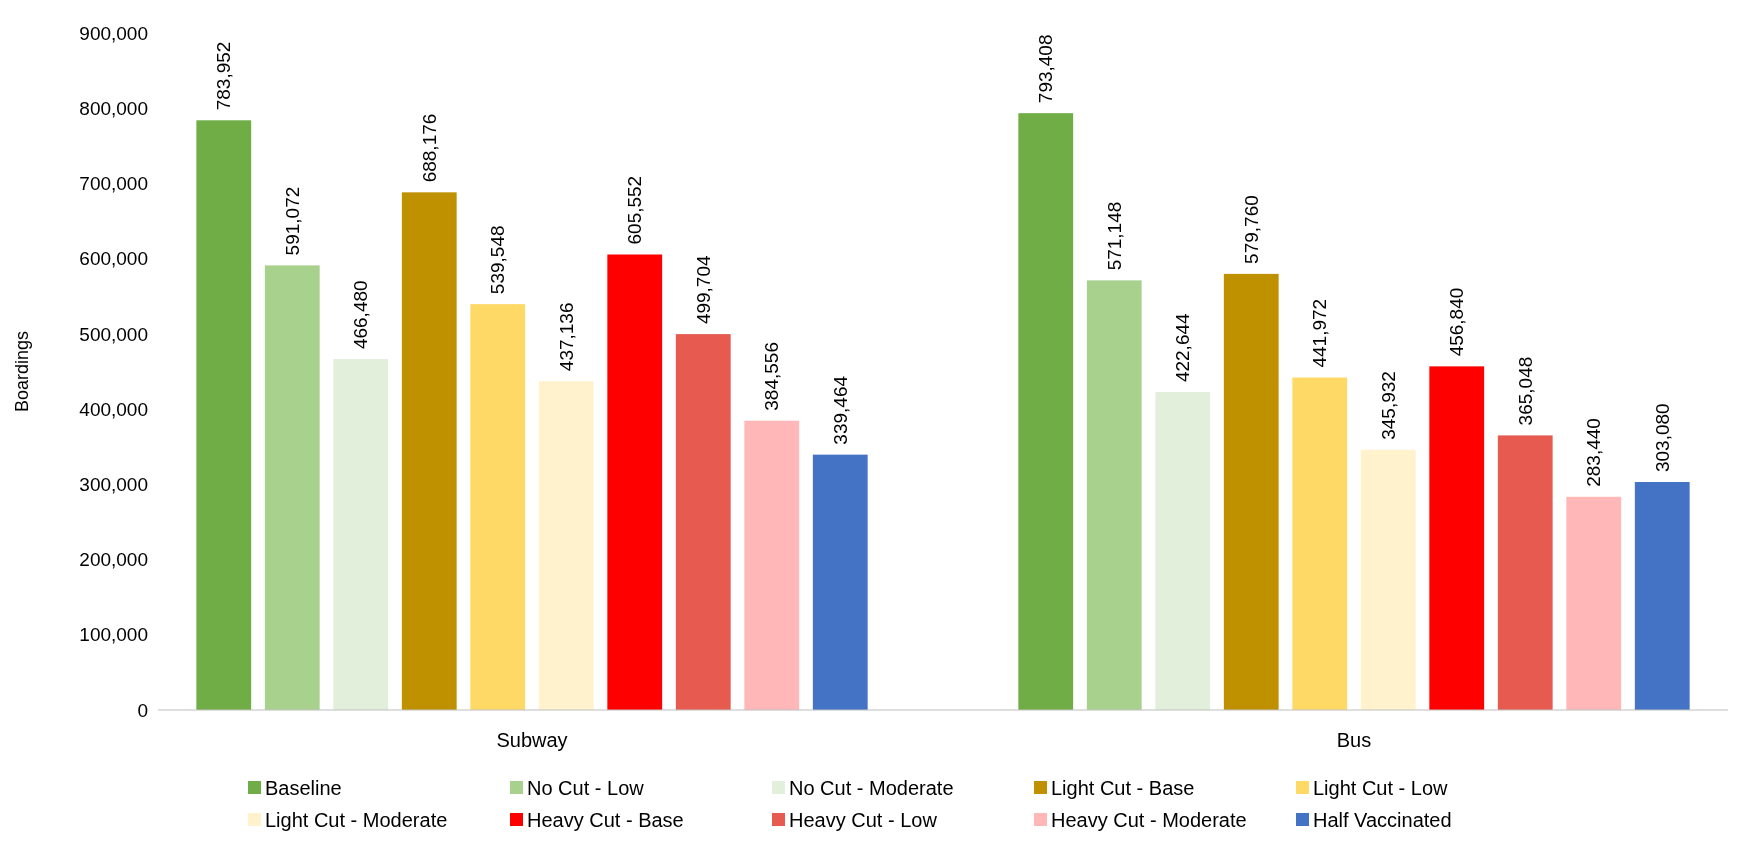 This screenshot has width=1759, height=843. I want to click on legend-label: Light Cut - Low, so click(1381, 788).